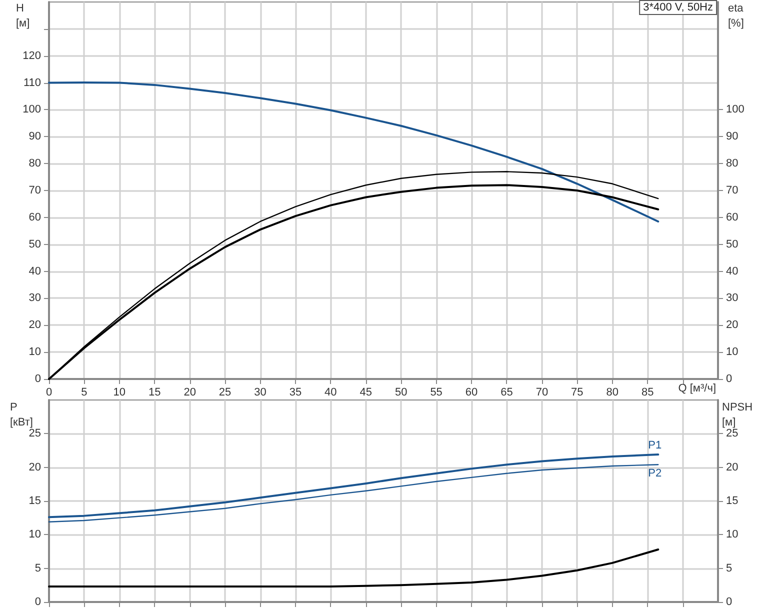  Describe the element at coordinates (542, 392) in the screenshot. I see `x-tick-label: 70` at that location.